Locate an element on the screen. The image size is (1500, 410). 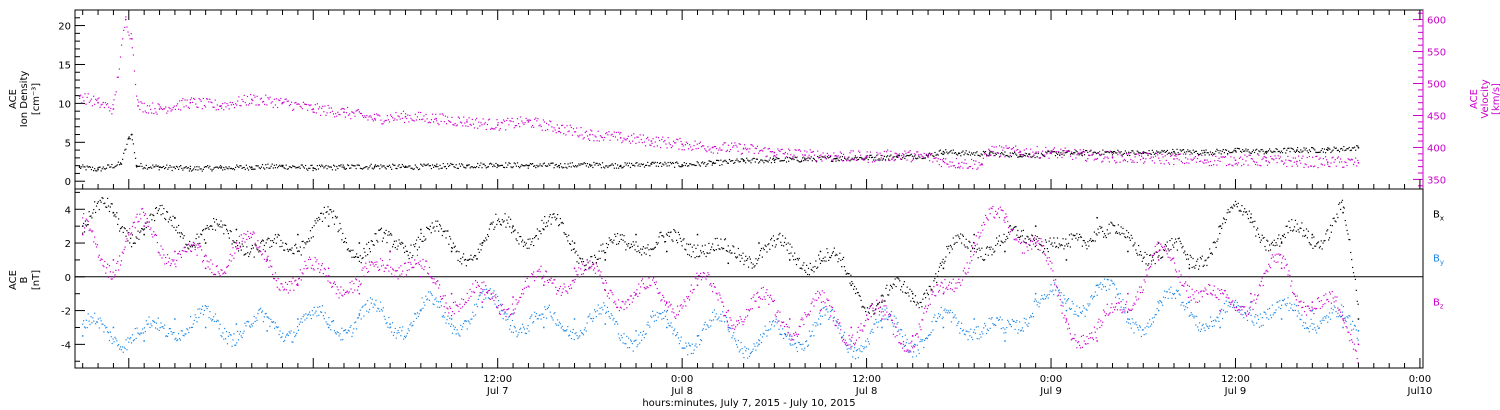
top-left-tick-label: 15 is located at coordinates (64, 65).